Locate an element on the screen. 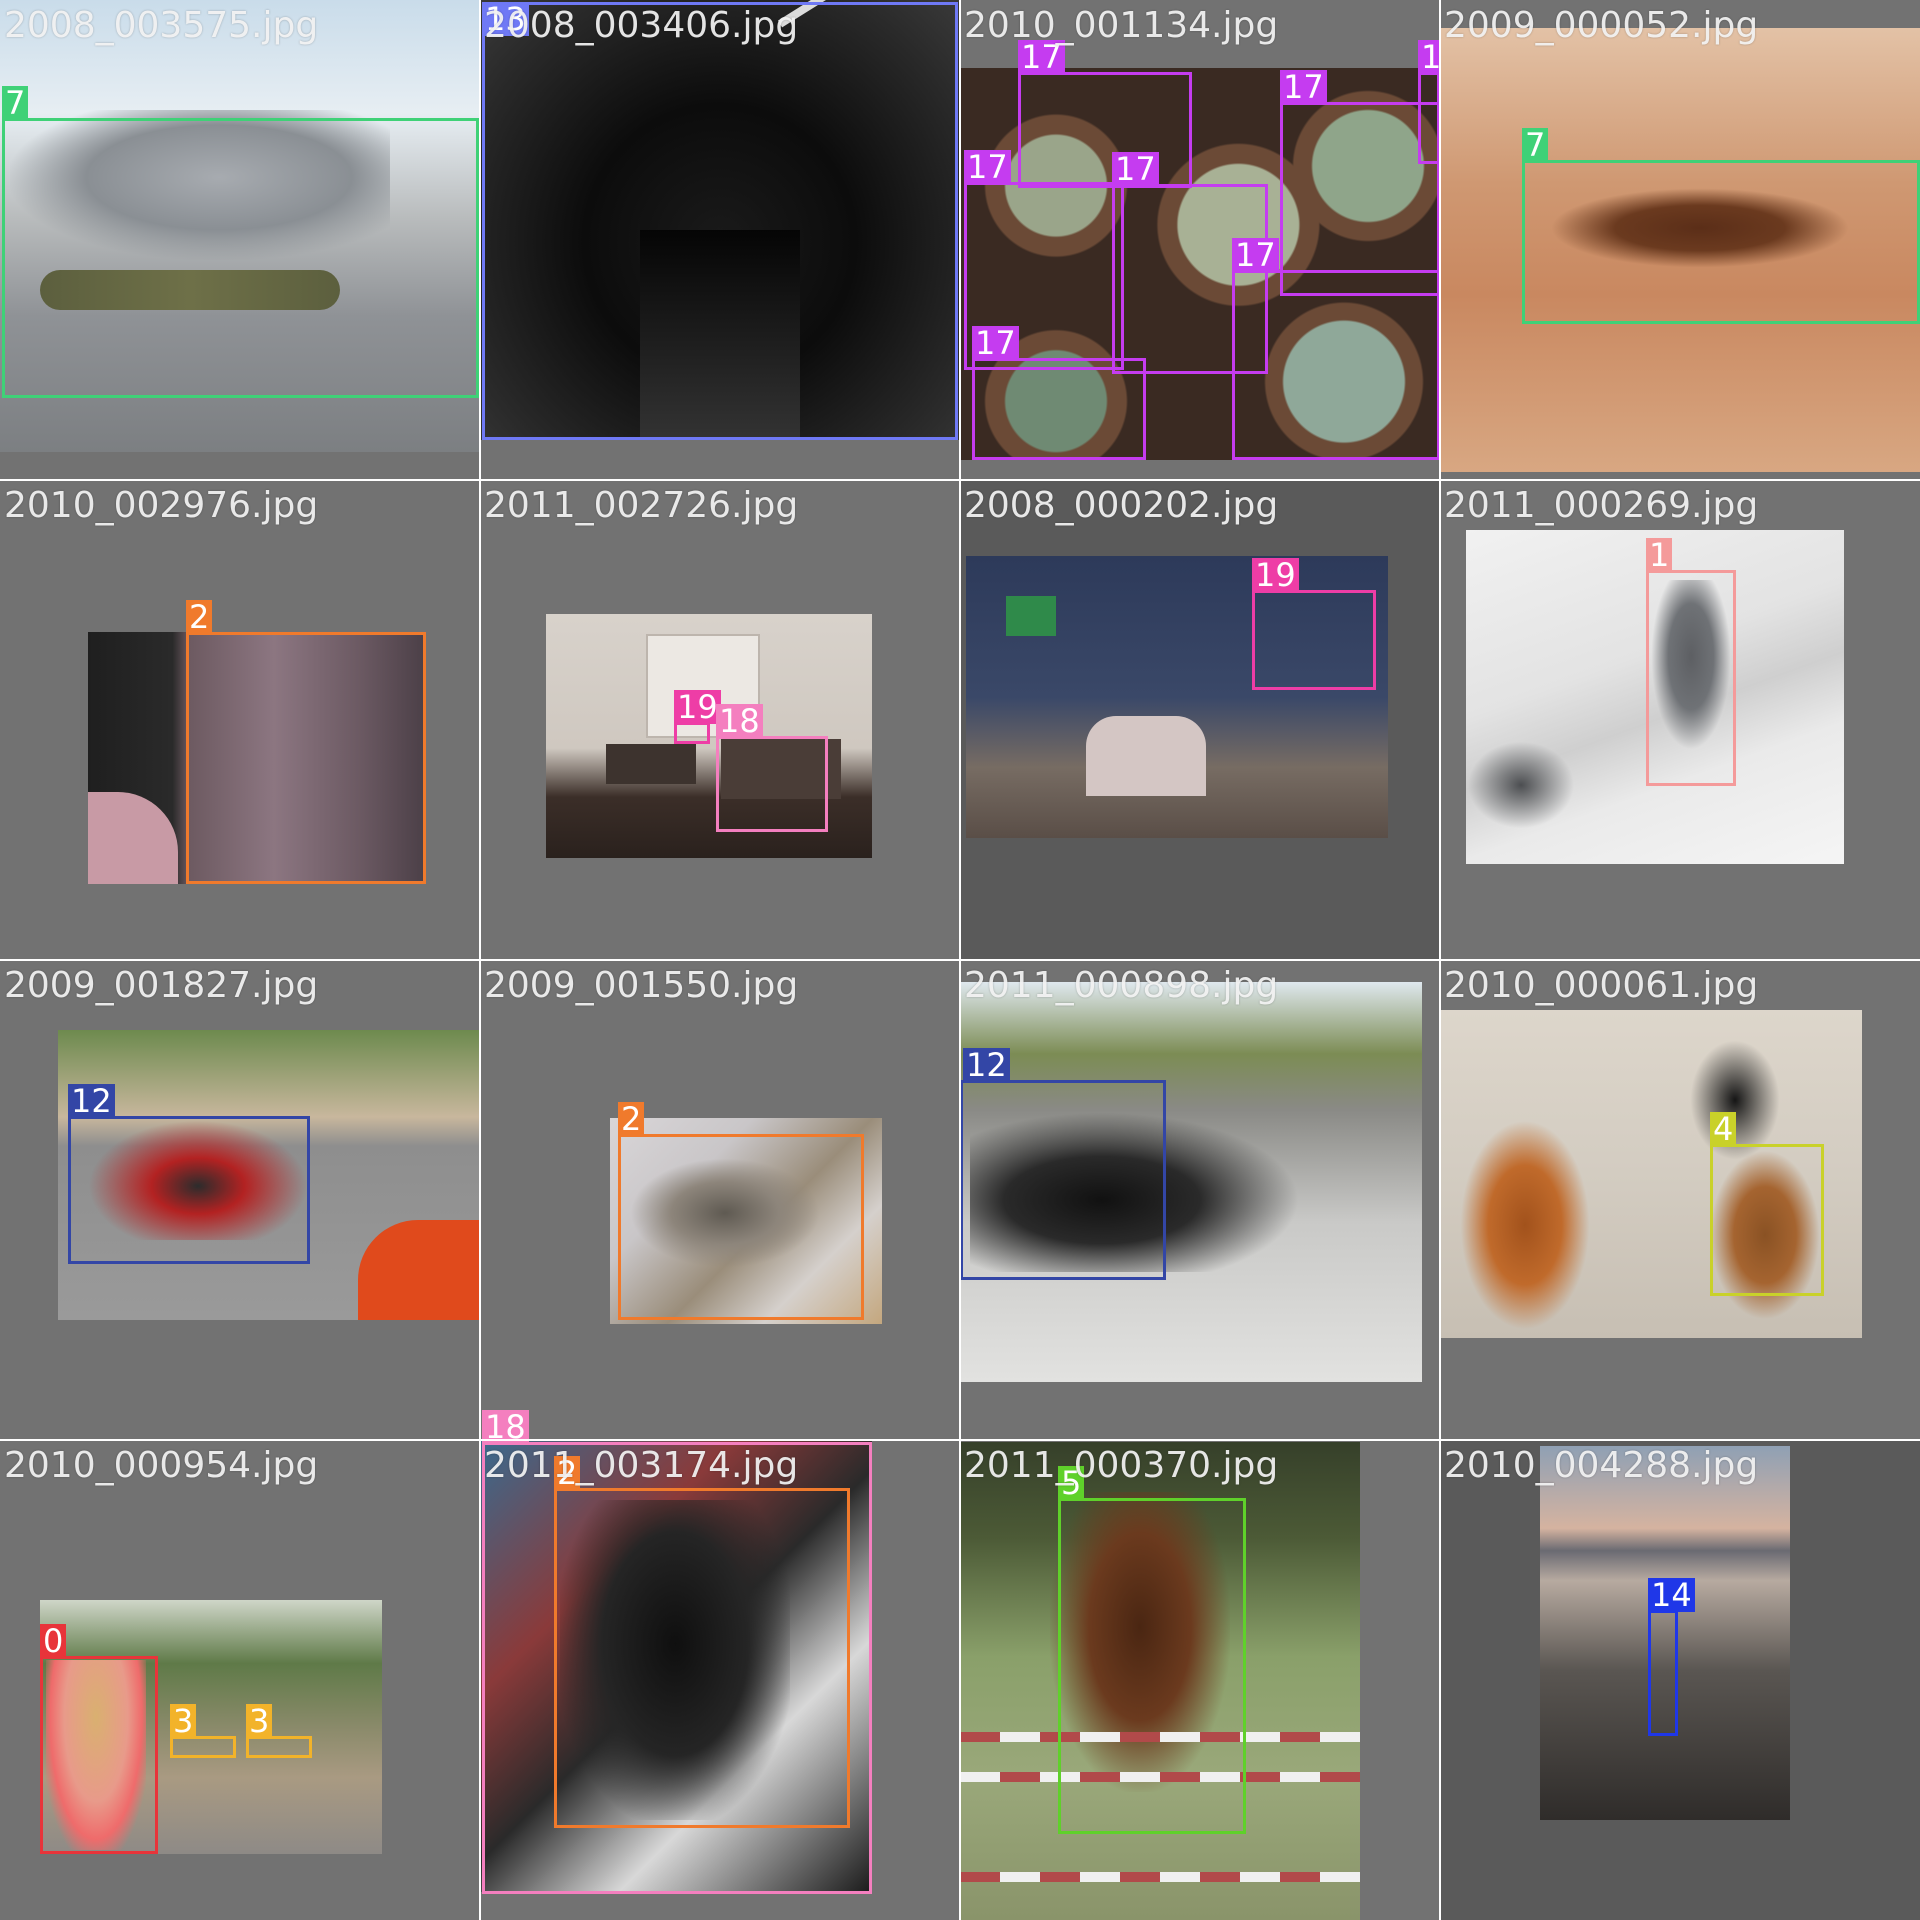 The width and height of the screenshot is (1920, 1920). bounding-box: 0 is located at coordinates (99, 1739).